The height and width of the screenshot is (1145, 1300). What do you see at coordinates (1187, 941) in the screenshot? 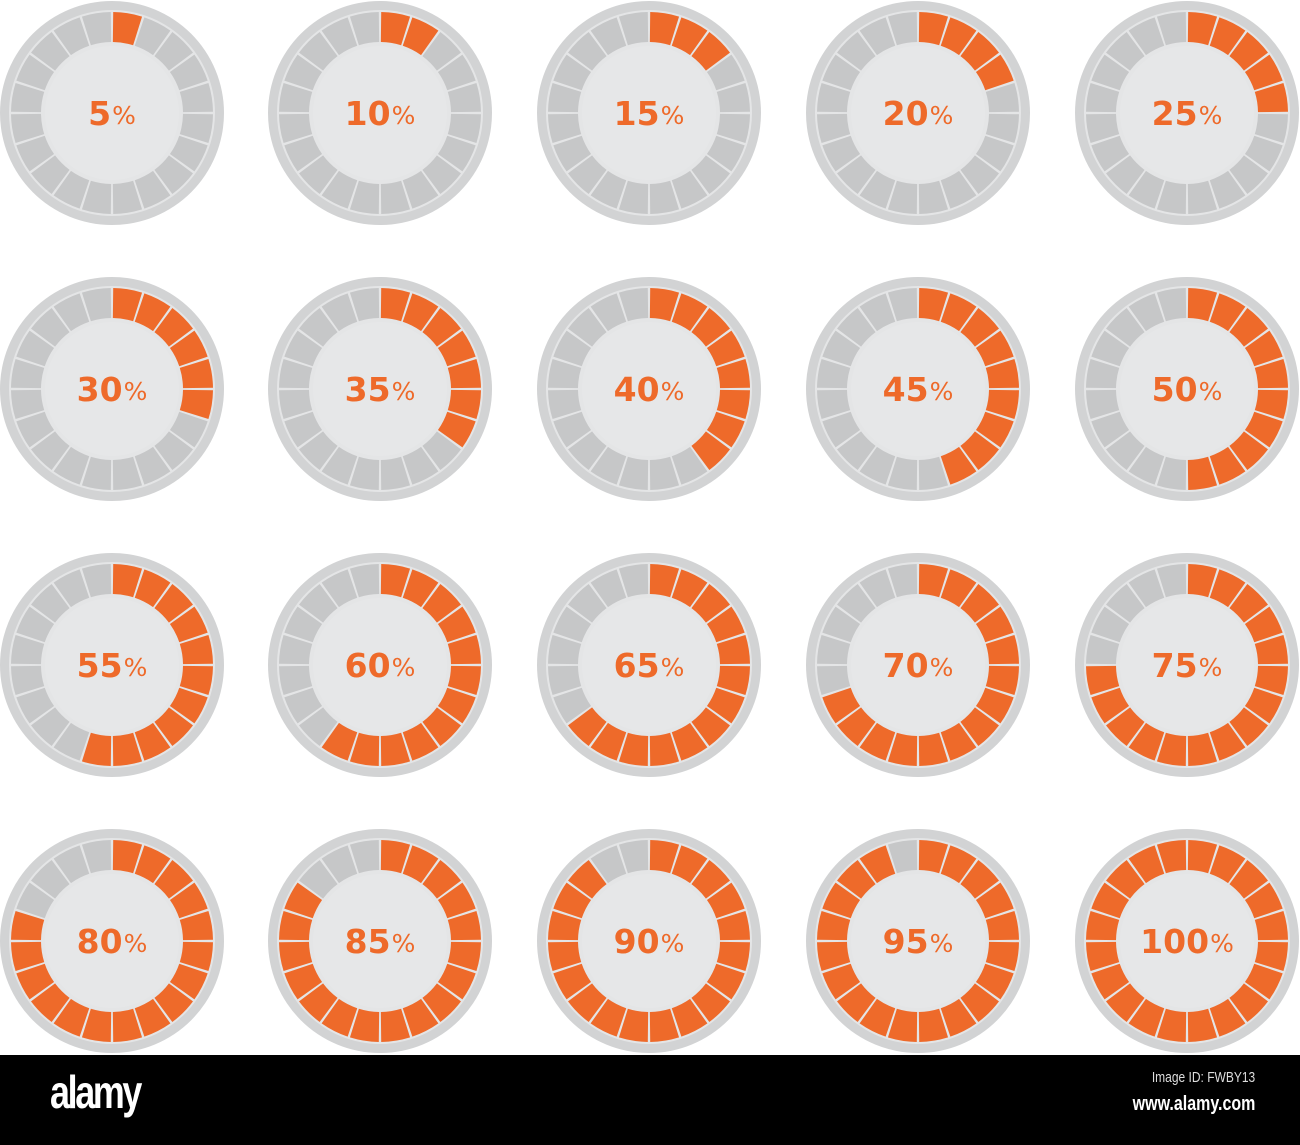
I see `progress-gauge-100: 100%` at bounding box center [1187, 941].